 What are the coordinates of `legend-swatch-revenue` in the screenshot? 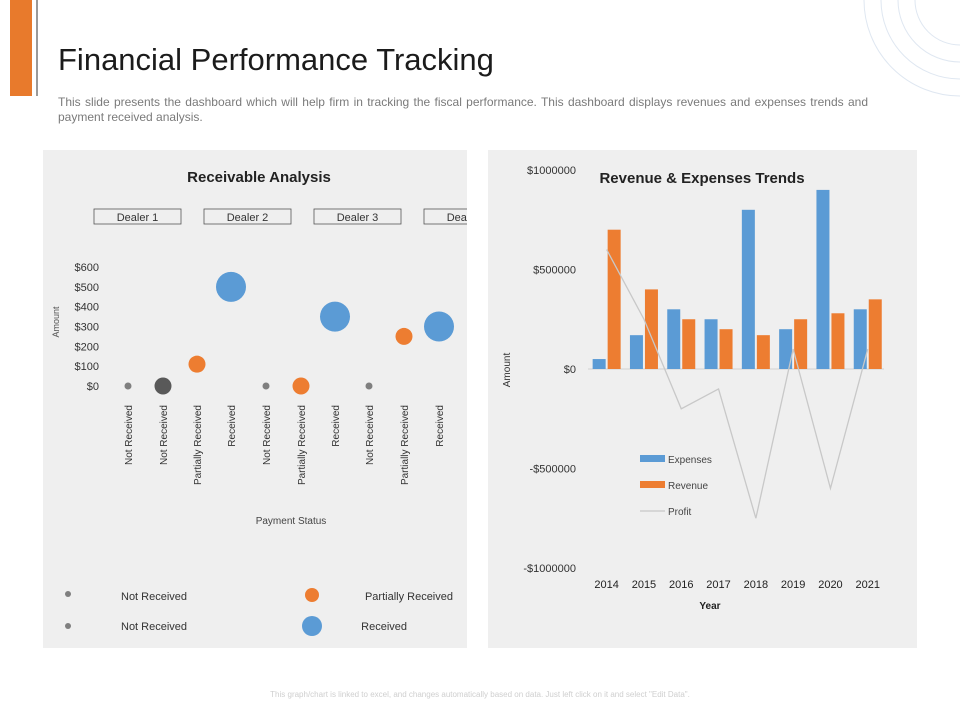 It's located at (652, 484).